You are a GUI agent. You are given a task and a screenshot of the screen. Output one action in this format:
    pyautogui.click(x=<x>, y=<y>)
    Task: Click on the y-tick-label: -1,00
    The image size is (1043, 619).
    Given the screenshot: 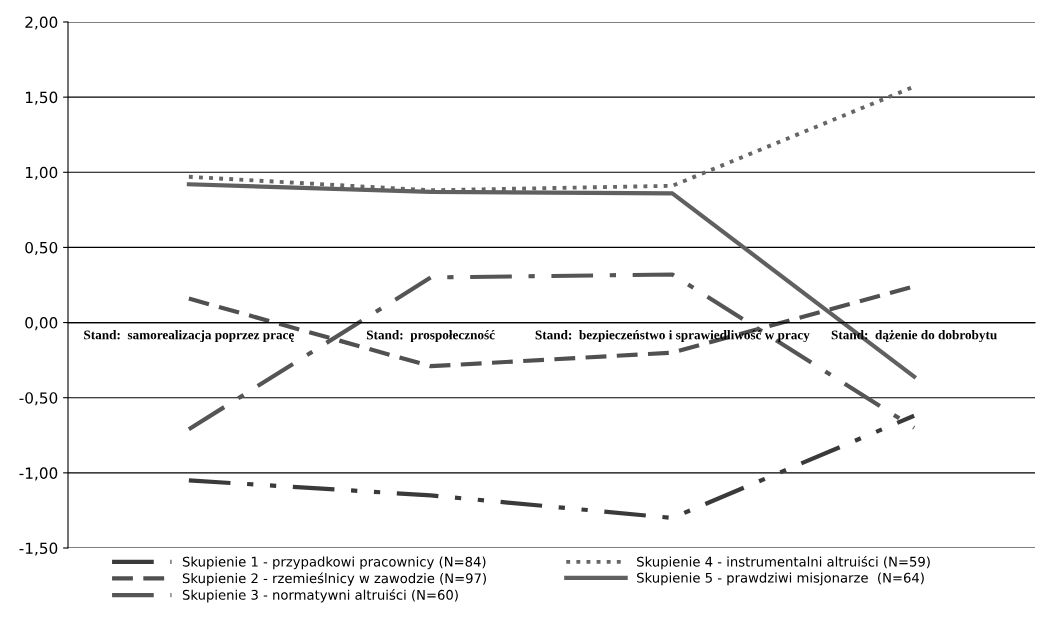 What is the action you would take?
    pyautogui.click(x=38, y=474)
    